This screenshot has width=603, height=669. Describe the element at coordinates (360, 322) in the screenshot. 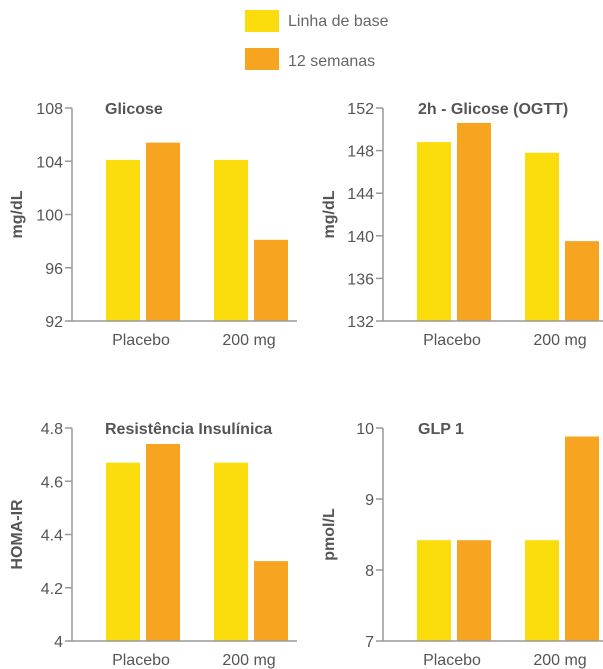

I see `y-tick-label: 132` at that location.